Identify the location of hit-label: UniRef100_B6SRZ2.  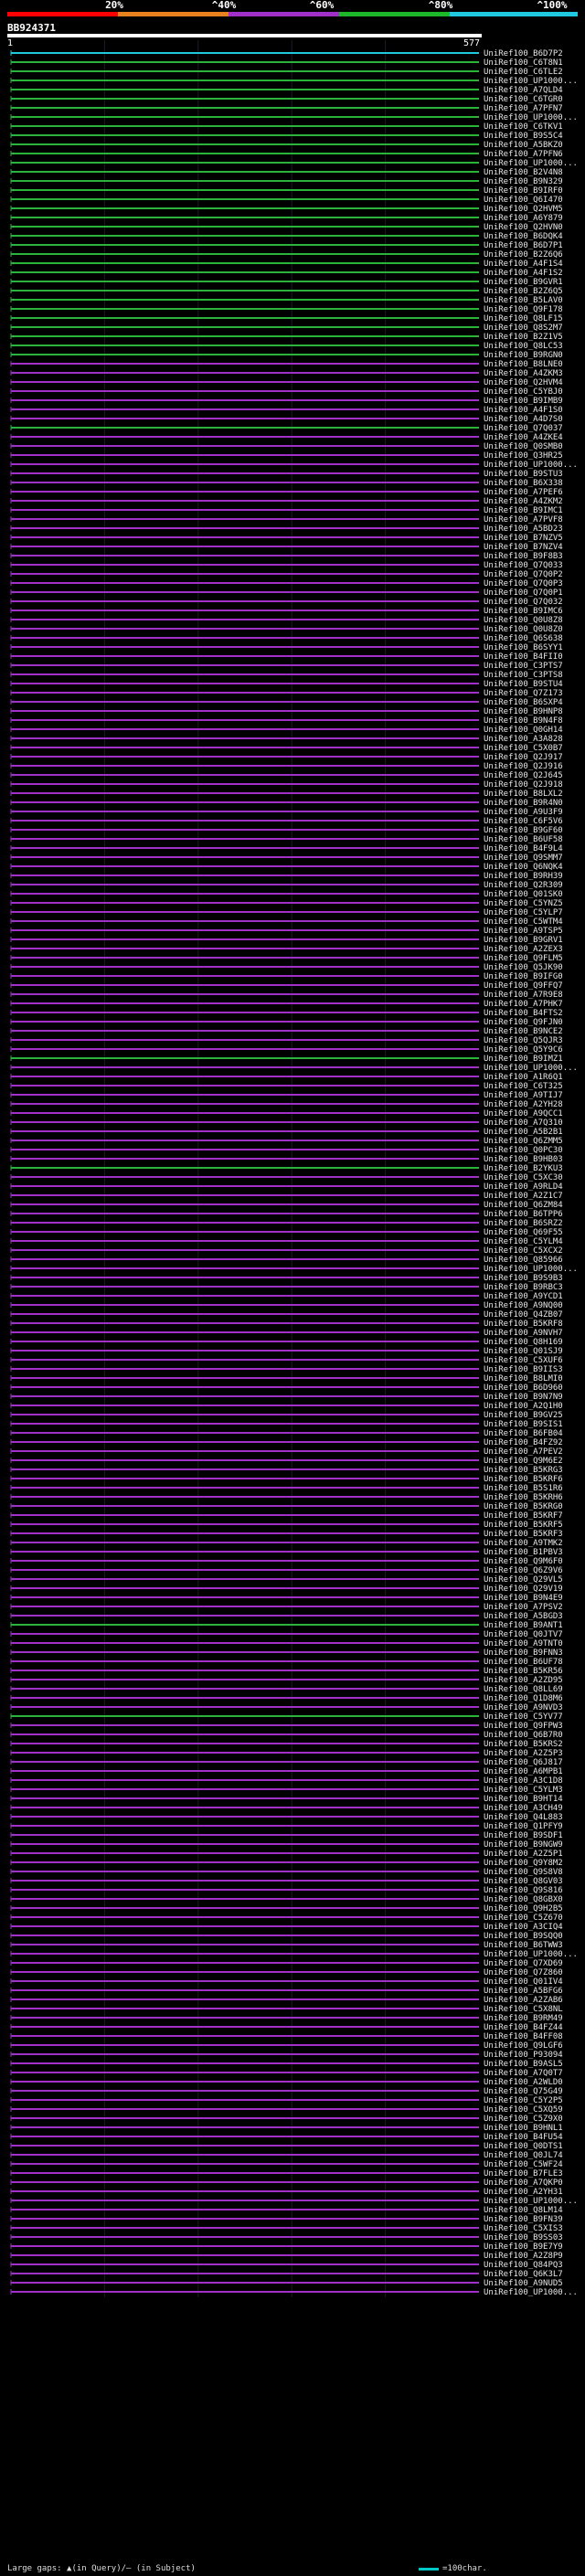
(523, 1223).